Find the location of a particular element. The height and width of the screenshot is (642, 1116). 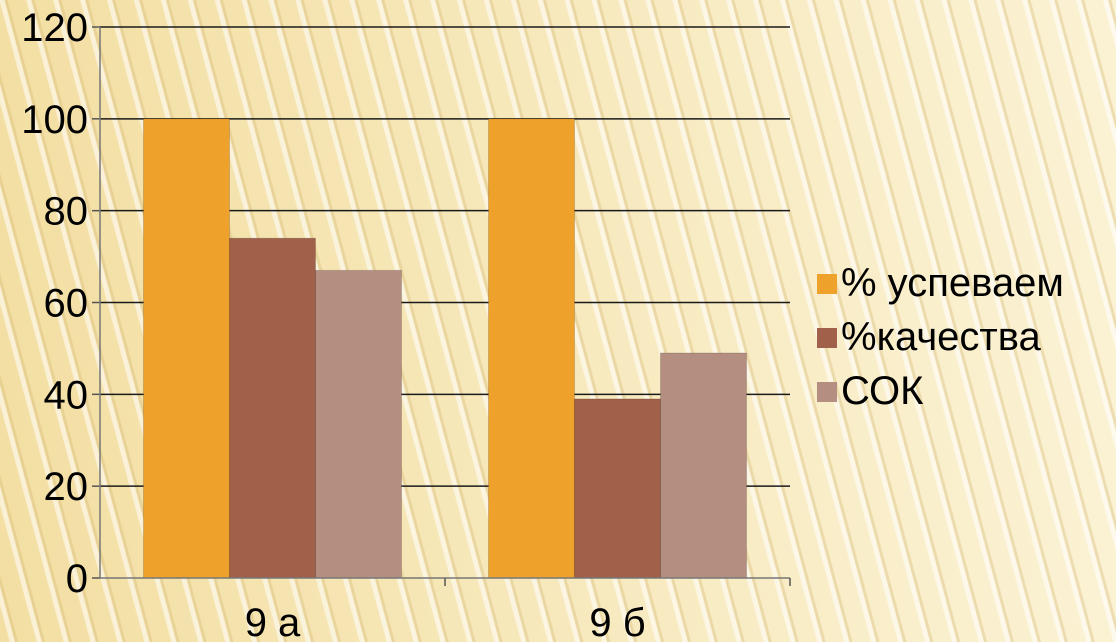

y-tick-label: 120 is located at coordinates (54, 28).